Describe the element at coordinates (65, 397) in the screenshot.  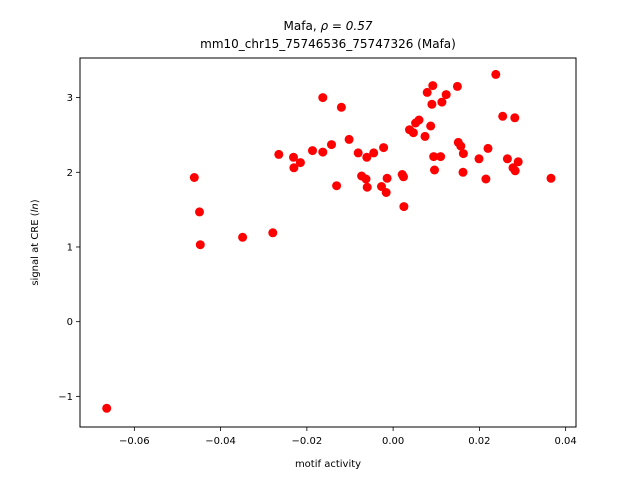
I see `y-tick-label: −1` at that location.